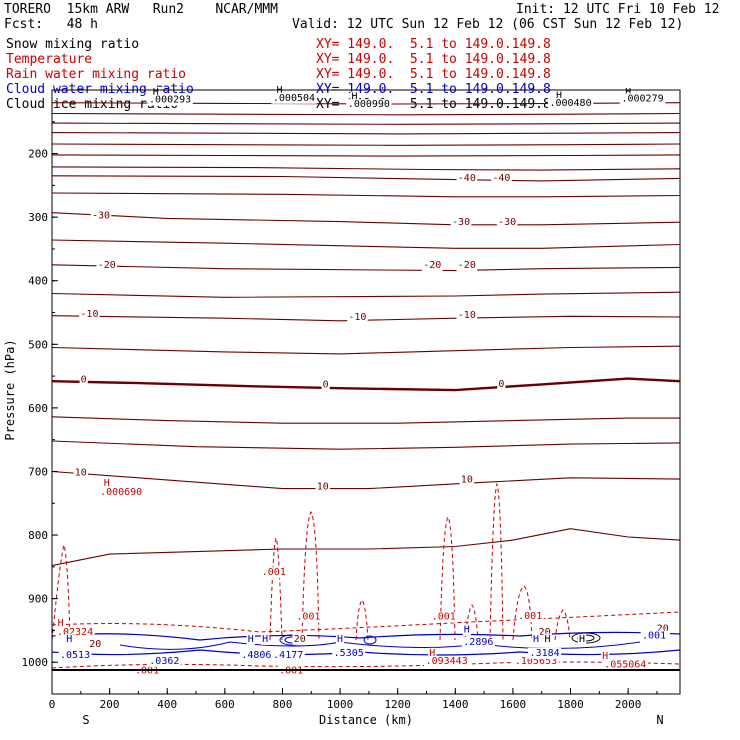  What do you see at coordinates (38, 535) in the screenshot?
I see `y-tick-label: 800` at bounding box center [38, 535].